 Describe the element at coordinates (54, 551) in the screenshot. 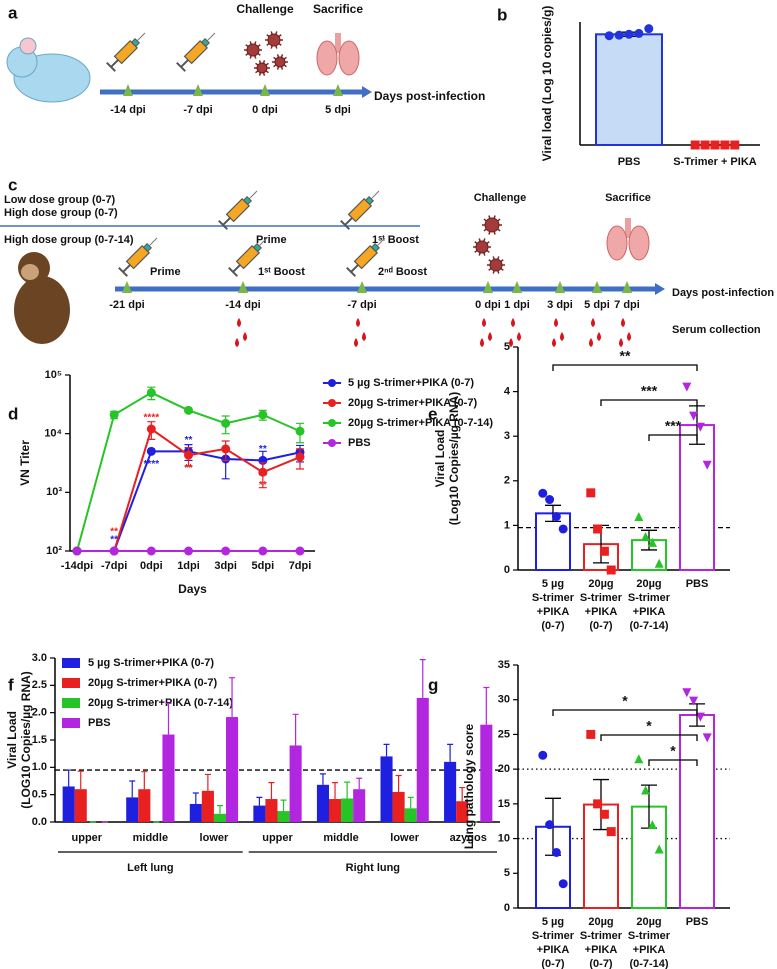

I see `y-tick-label: 10²` at that location.